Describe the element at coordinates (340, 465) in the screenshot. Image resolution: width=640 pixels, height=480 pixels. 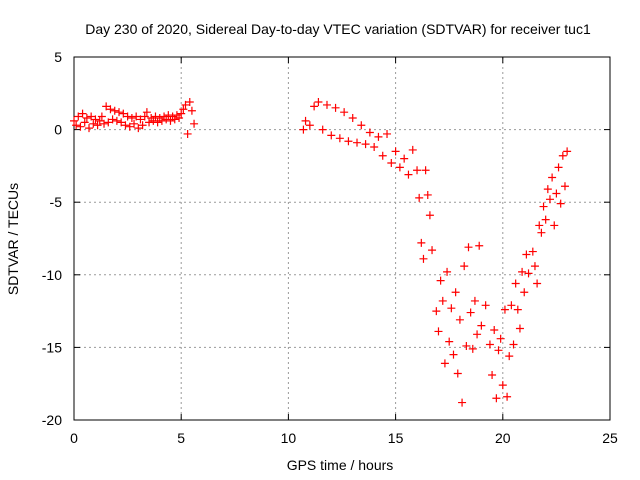
I see `x-axis-label: GPS time / hours` at that location.